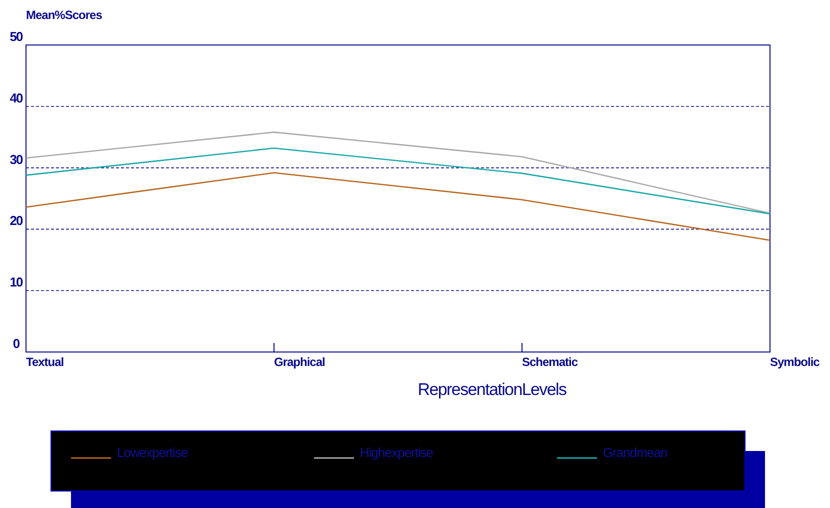  Describe the element at coordinates (635, 452) in the screenshot. I see `legend-label: Grandmean` at that location.